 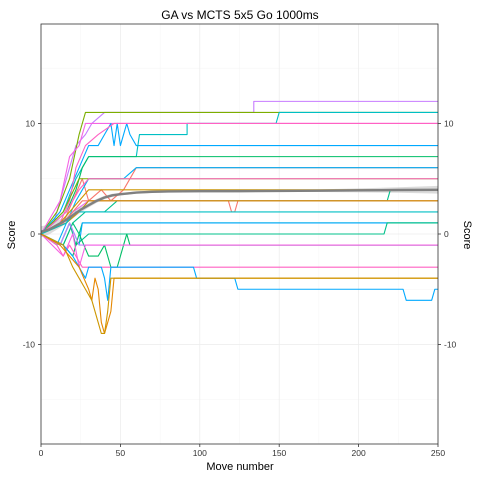 I want to click on x-tick-label: 0, so click(x=41, y=453).